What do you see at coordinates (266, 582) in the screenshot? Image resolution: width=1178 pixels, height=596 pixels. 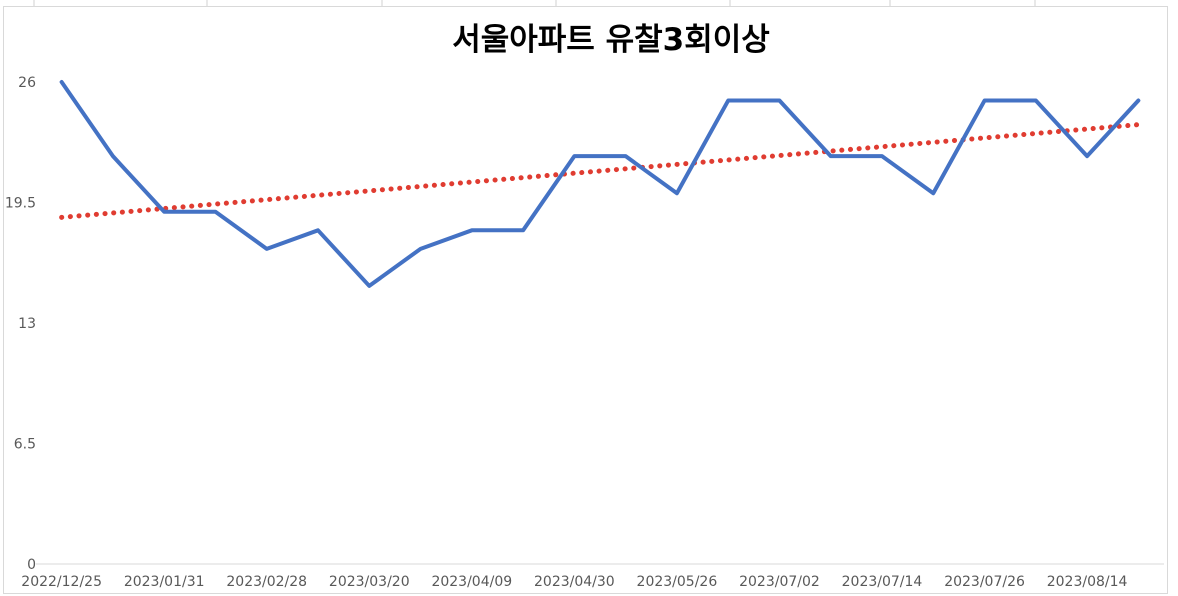 I see `x-tick-label: 2023/02/28` at bounding box center [266, 582].